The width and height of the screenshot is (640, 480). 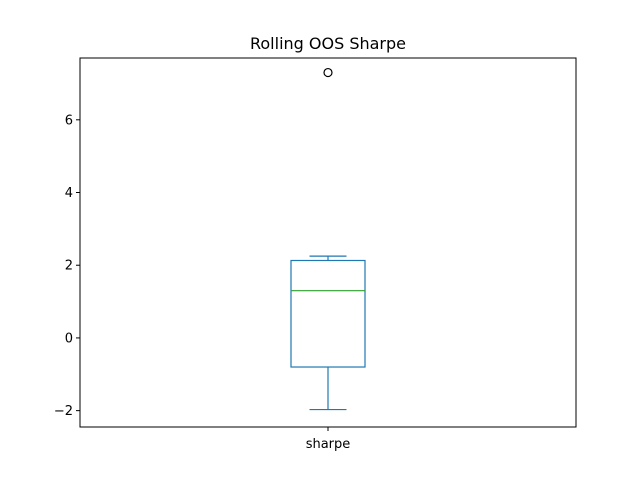 I want to click on box-series, so click(x=328, y=239).